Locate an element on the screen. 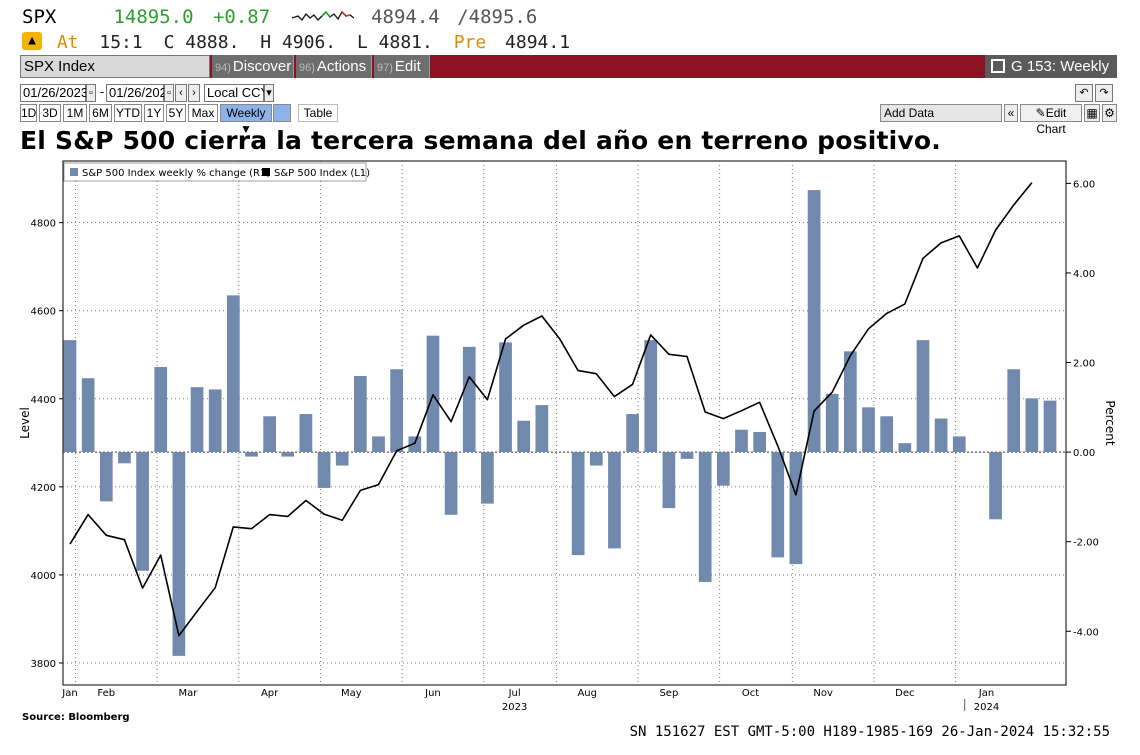  x-year-label: 2023 is located at coordinates (514, 707).